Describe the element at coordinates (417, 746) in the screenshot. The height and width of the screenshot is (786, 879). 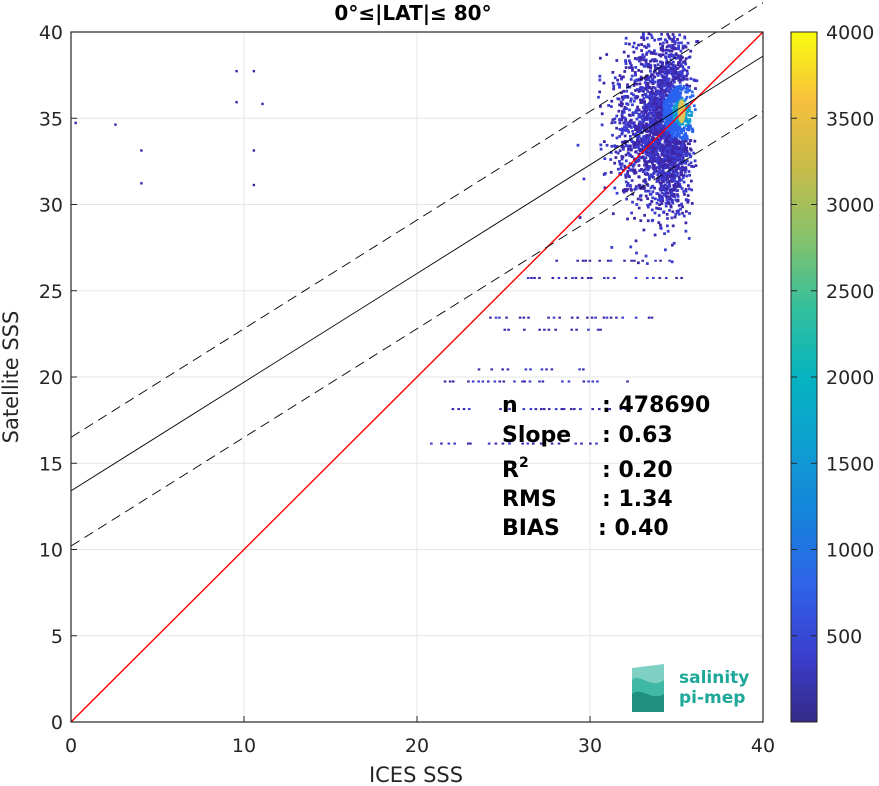
I see `x-tick-label: 20` at that location.